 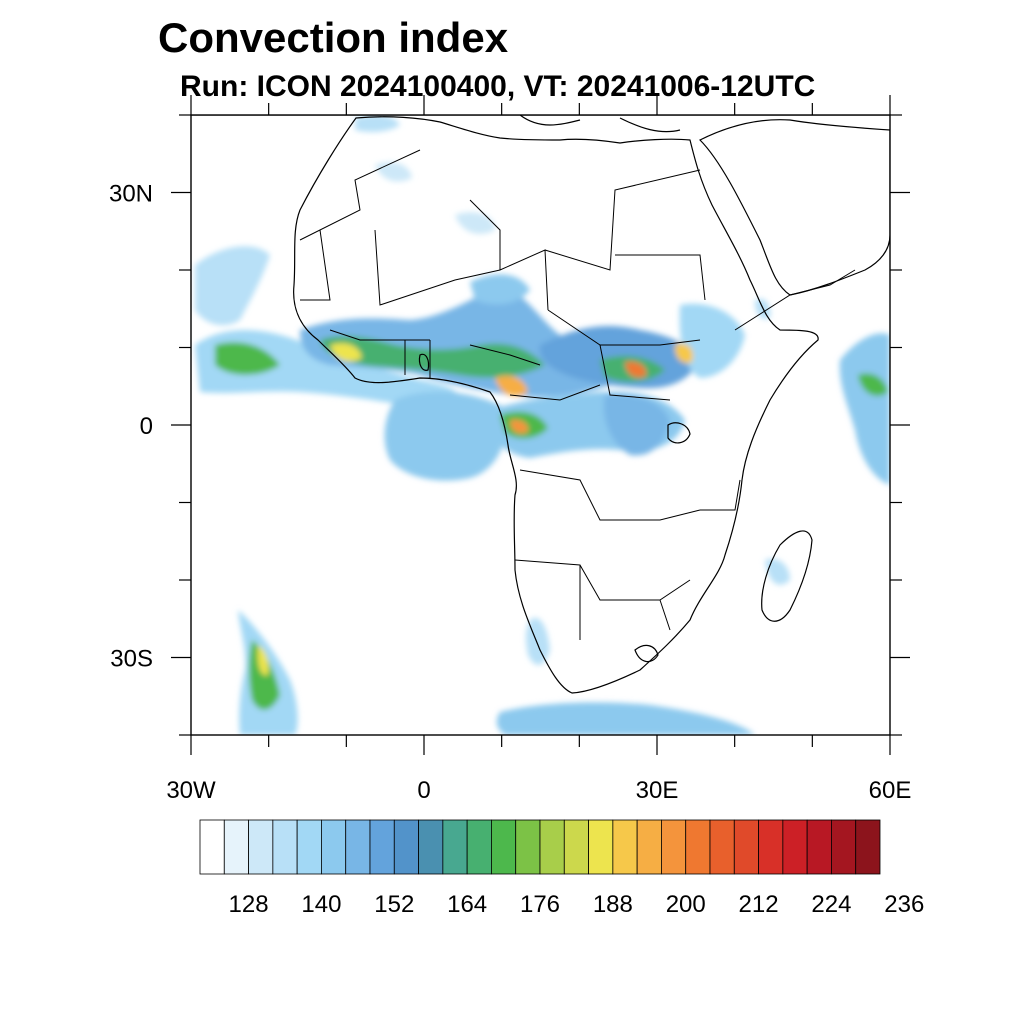 I want to click on colorbar-label: 212, so click(x=759, y=904).